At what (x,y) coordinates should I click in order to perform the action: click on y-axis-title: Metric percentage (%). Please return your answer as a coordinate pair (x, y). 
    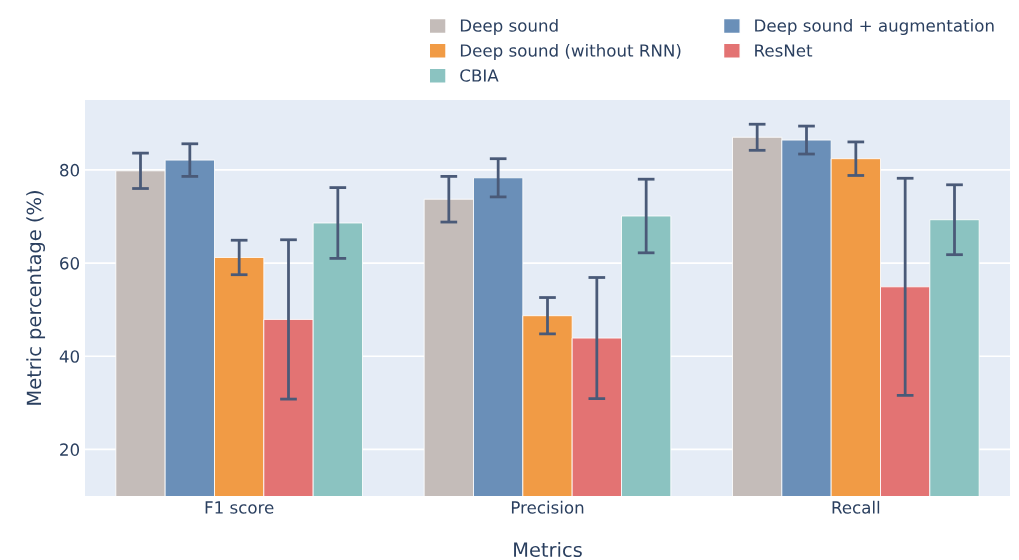
    Looking at the image, I should click on (36, 298).